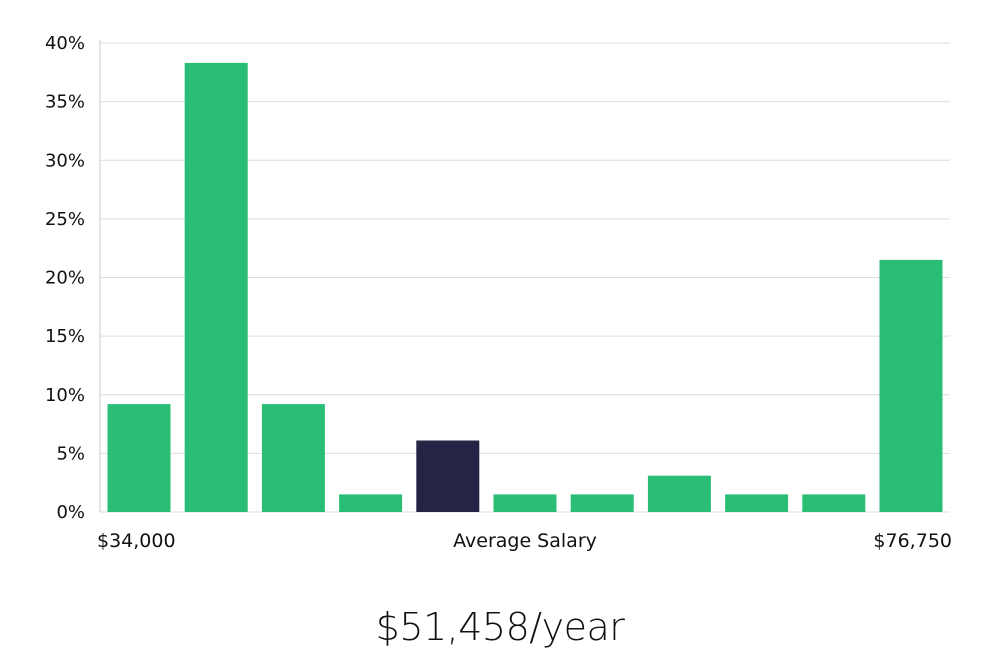 Image resolution: width=1000 pixels, height=660 pixels. What do you see at coordinates (136, 541) in the screenshot?
I see `x-axis-min-label: $34,000` at bounding box center [136, 541].